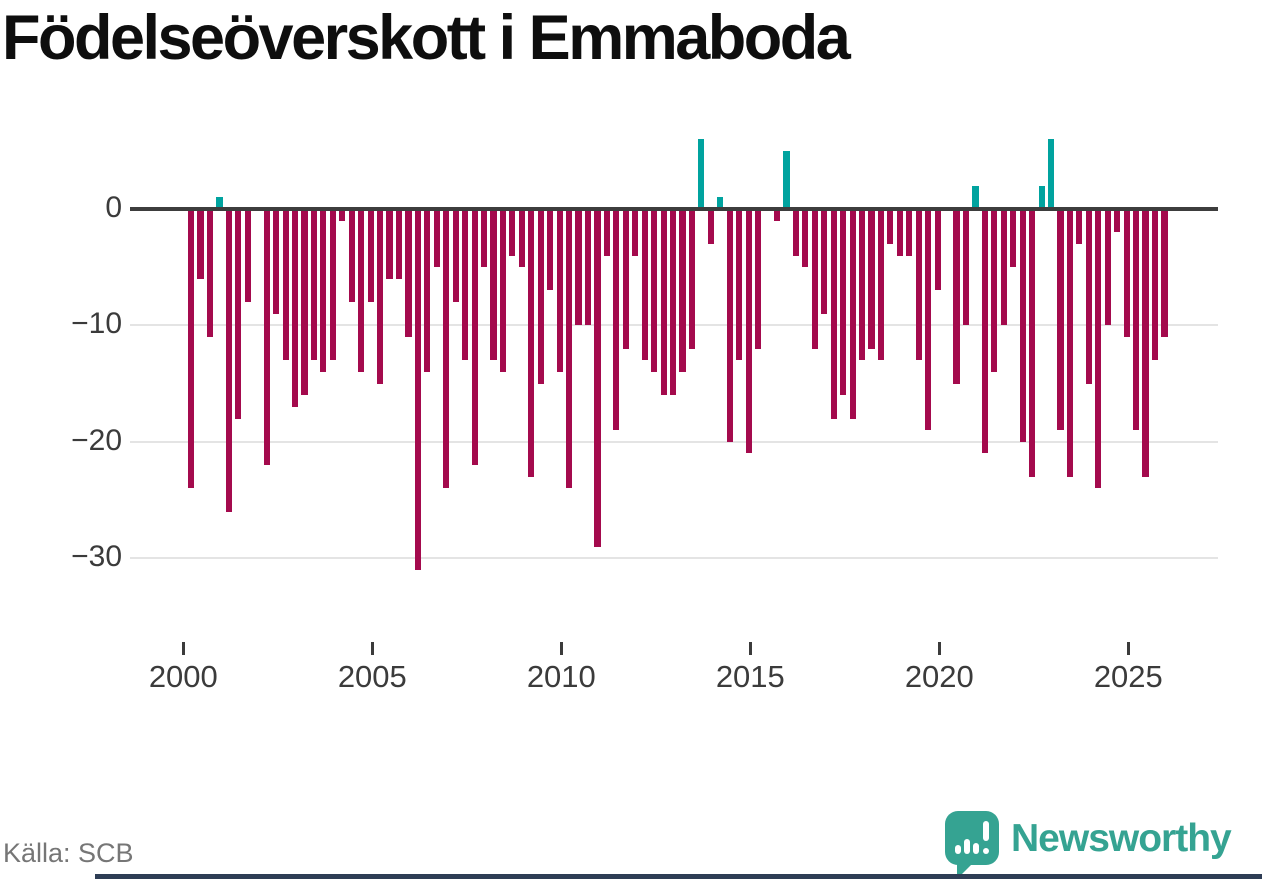  Describe the element at coordinates (1128, 676) in the screenshot. I see `x-axis-label: 2025` at that location.